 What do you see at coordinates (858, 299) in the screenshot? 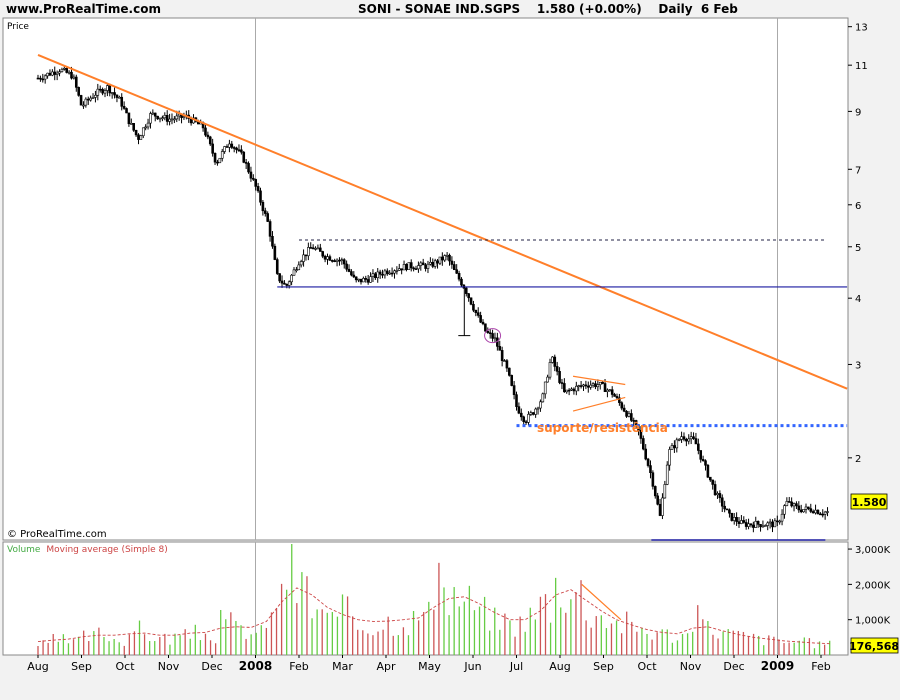
I see `price-tick-label: 4` at bounding box center [858, 299].